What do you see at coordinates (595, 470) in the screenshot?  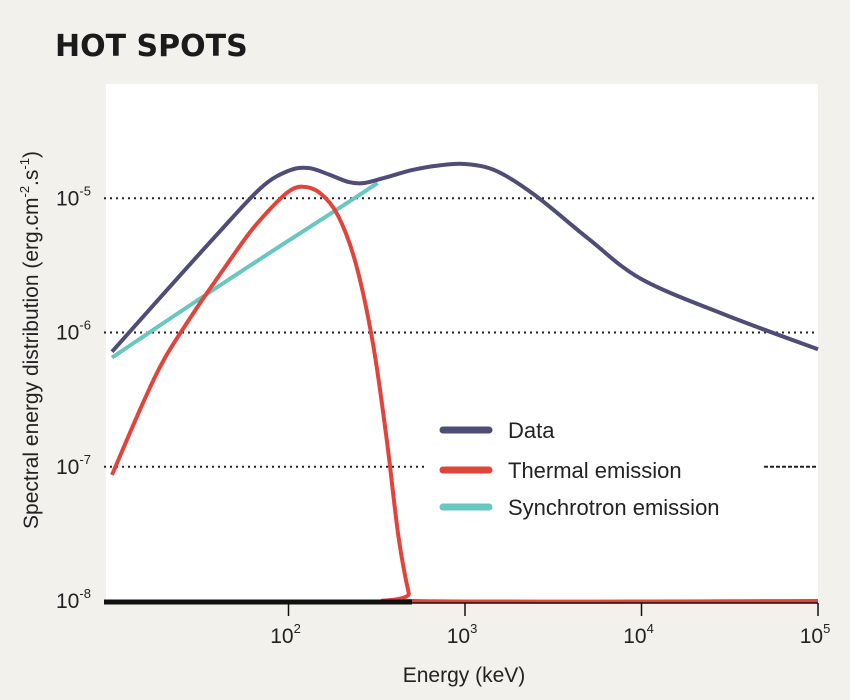 I see `legend-label-1: Thermal emission` at bounding box center [595, 470].